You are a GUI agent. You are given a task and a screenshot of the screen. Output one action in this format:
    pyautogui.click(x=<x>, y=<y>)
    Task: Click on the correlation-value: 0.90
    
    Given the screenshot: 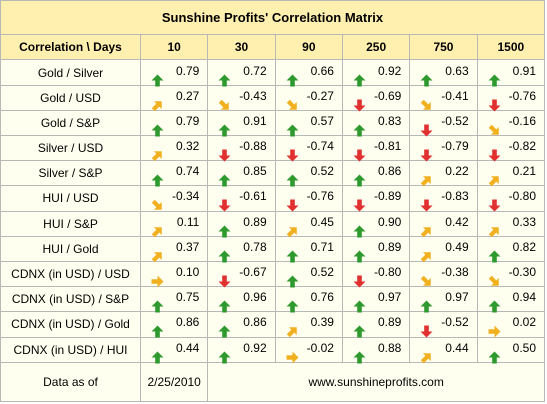 What is the action you would take?
    pyautogui.click(x=389, y=221)
    